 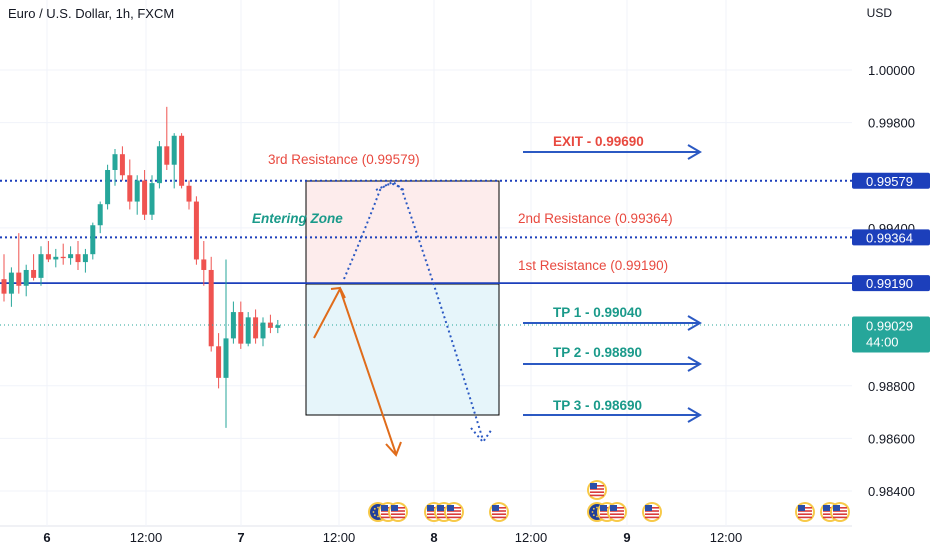 I want to click on tp3-label: TP 3 - 0.98690, so click(x=597, y=405).